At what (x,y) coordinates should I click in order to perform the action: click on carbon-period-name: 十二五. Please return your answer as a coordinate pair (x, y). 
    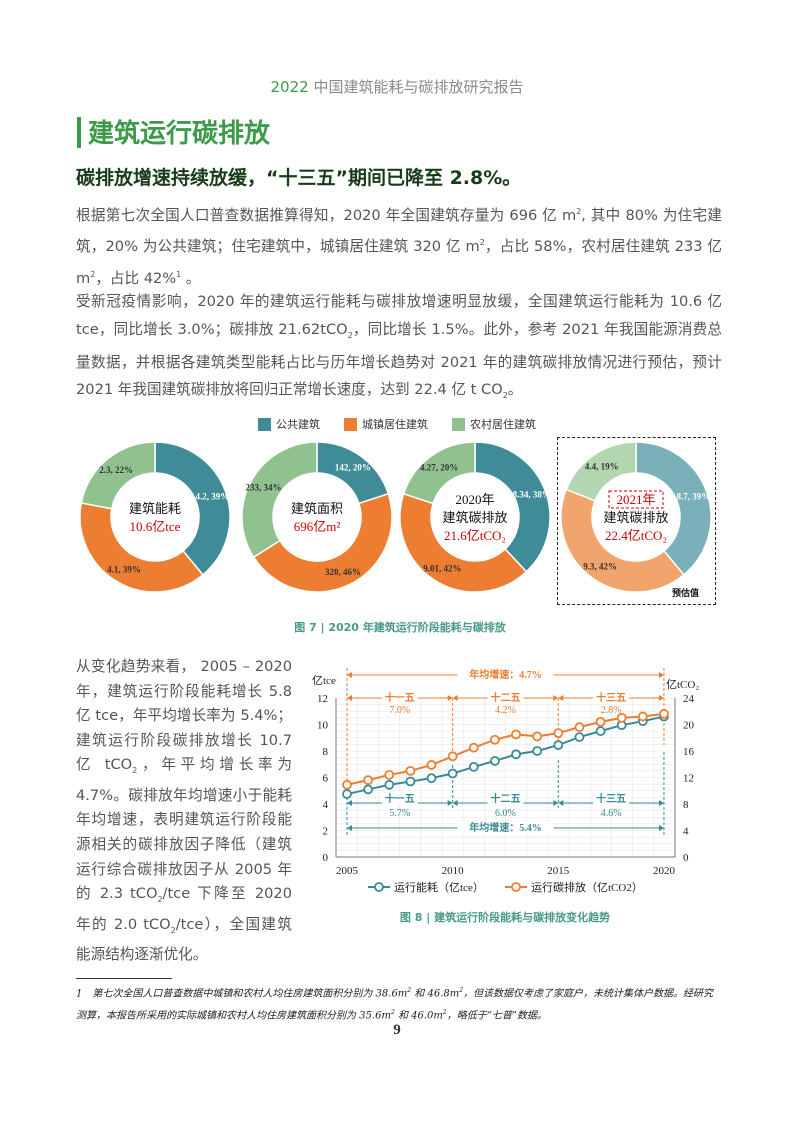
    Looking at the image, I should click on (505, 697).